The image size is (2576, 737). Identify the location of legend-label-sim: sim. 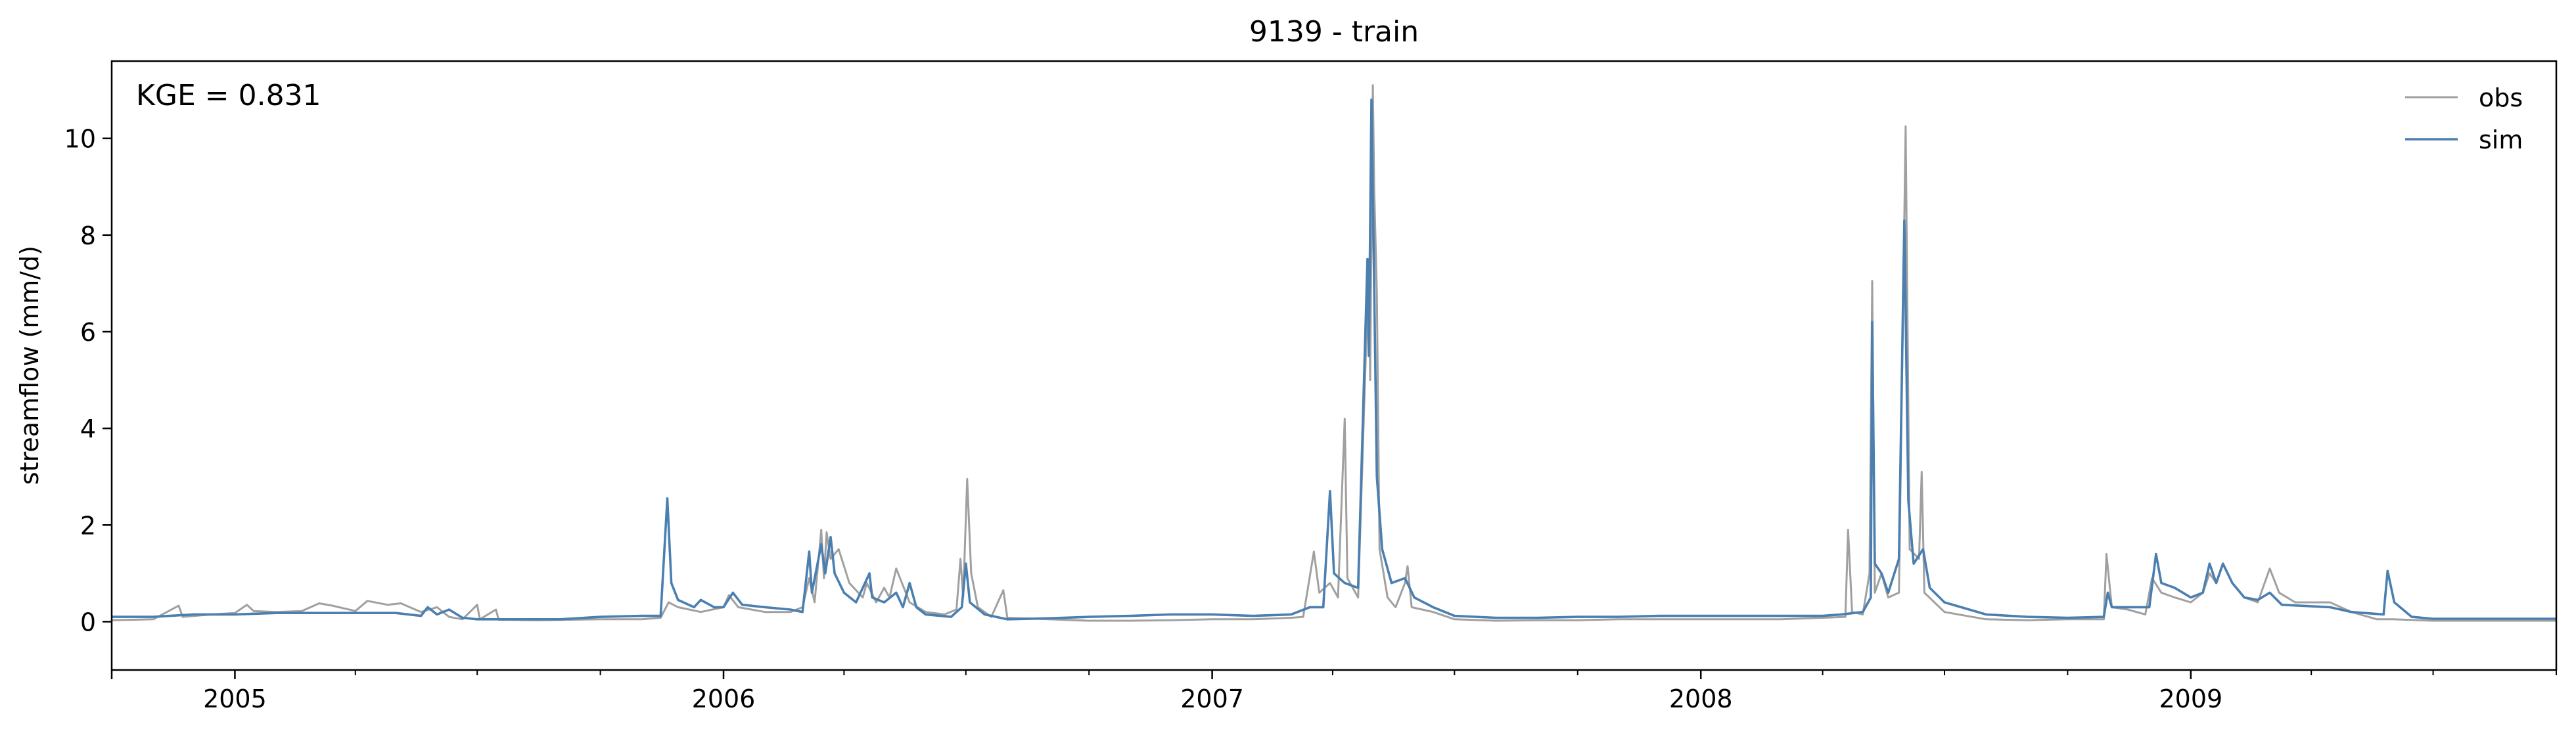
(2501, 139).